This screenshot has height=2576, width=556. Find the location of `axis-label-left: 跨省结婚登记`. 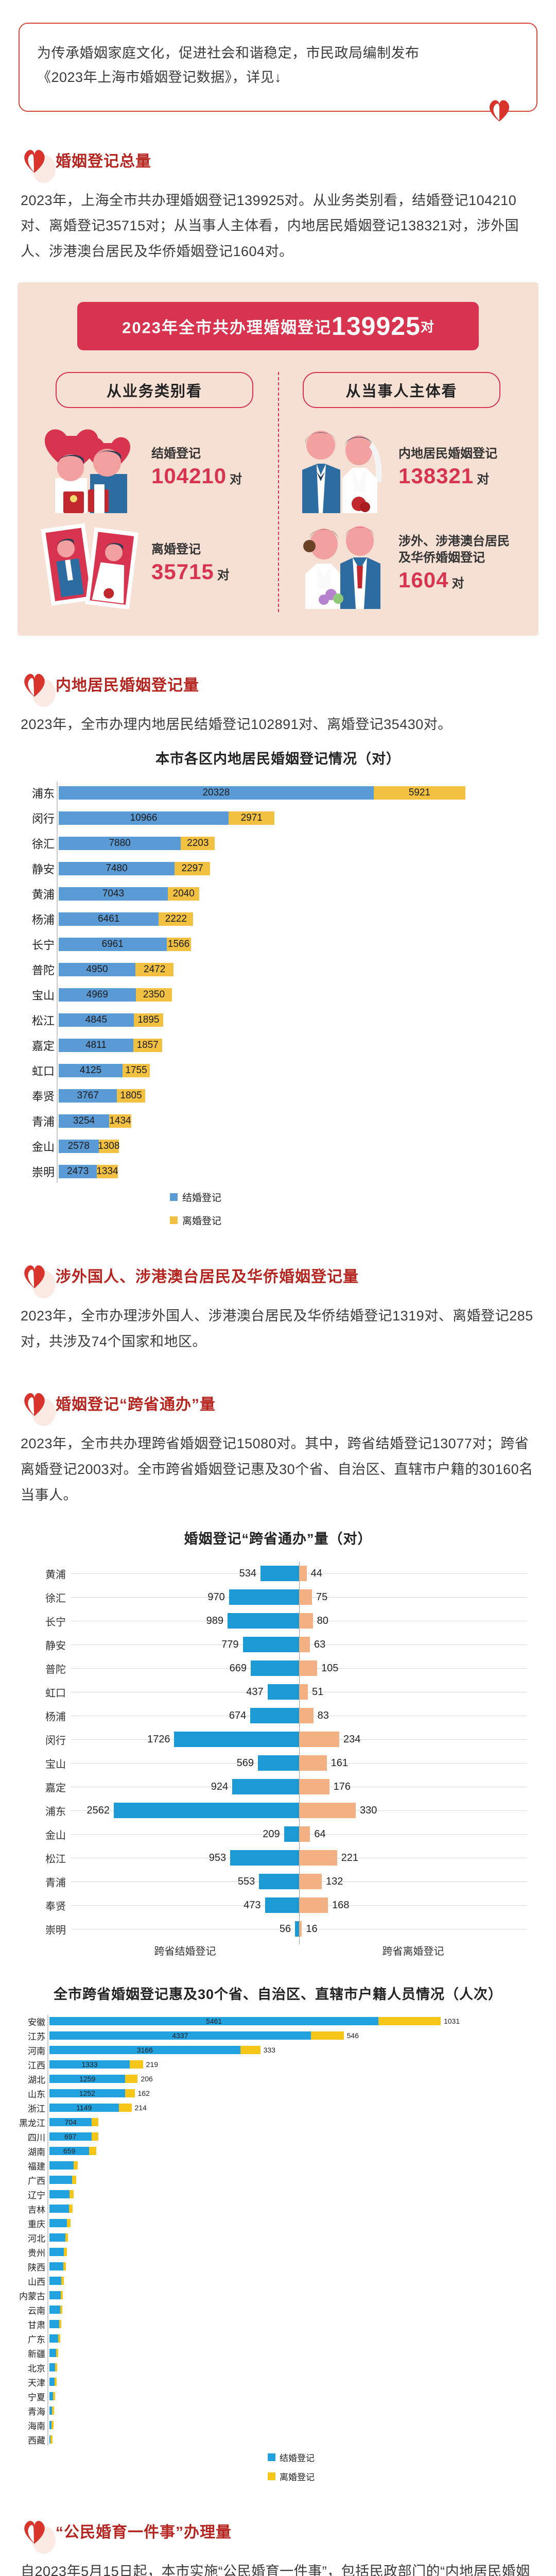

axis-label-left: 跨省结婚登记 is located at coordinates (185, 1952).